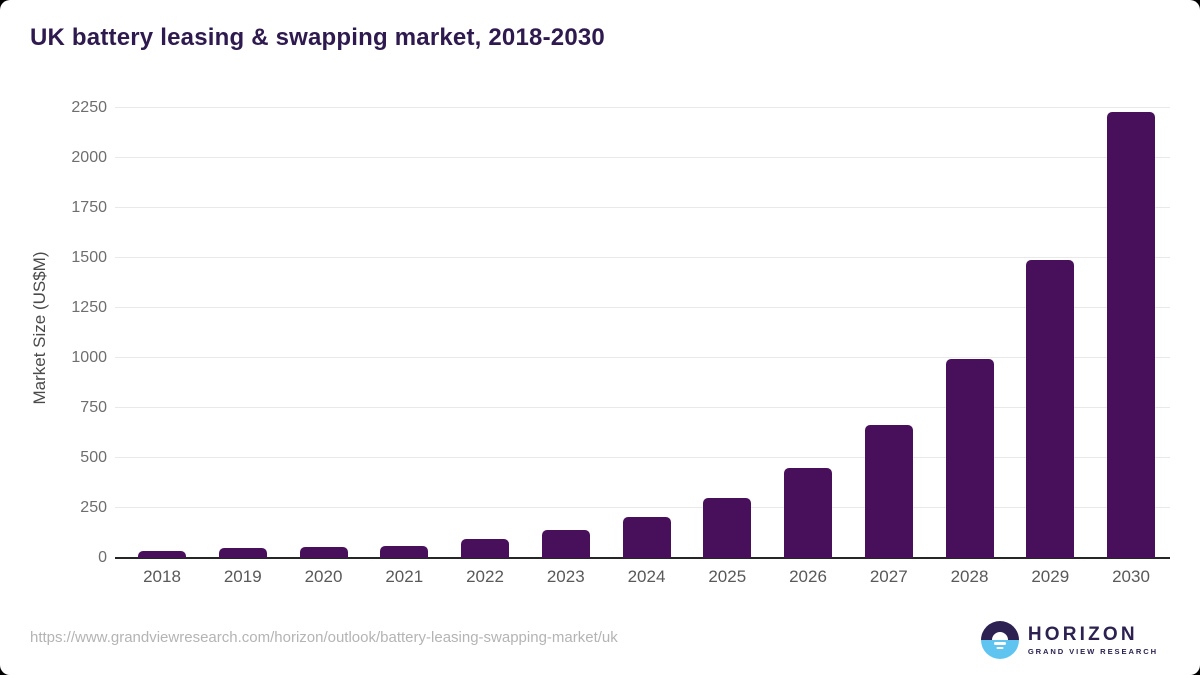  I want to click on x-tick-2028: 2028, so click(969, 576).